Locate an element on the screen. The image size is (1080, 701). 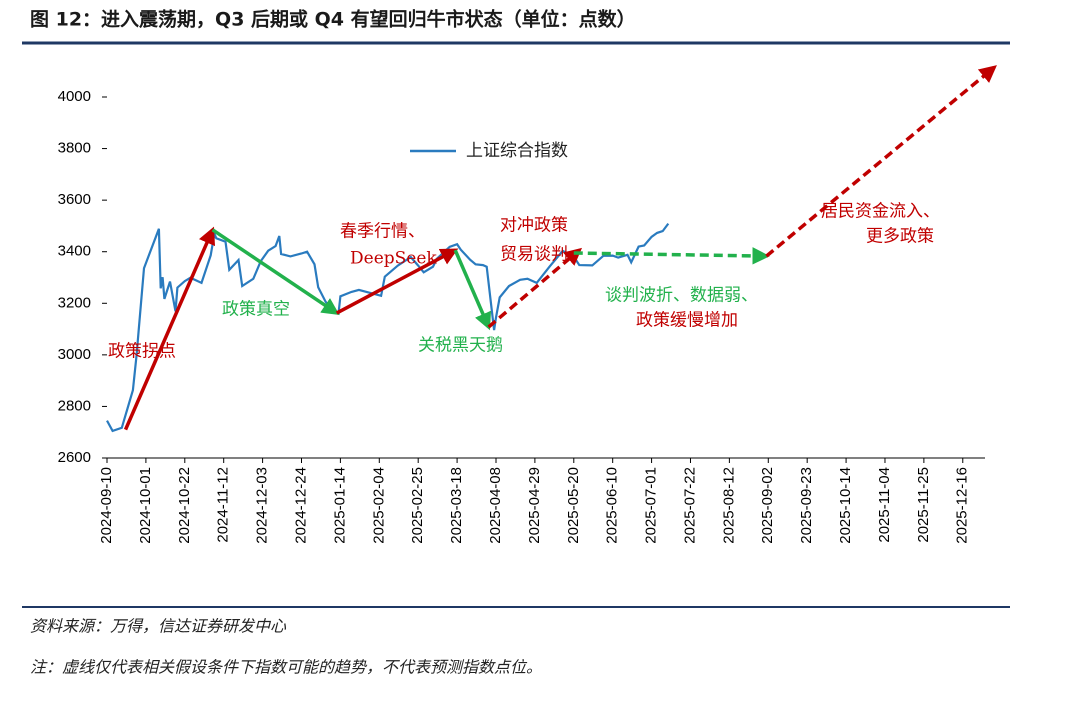
x-tick-label: 2024-12-24 is located at coordinates (300, 505).